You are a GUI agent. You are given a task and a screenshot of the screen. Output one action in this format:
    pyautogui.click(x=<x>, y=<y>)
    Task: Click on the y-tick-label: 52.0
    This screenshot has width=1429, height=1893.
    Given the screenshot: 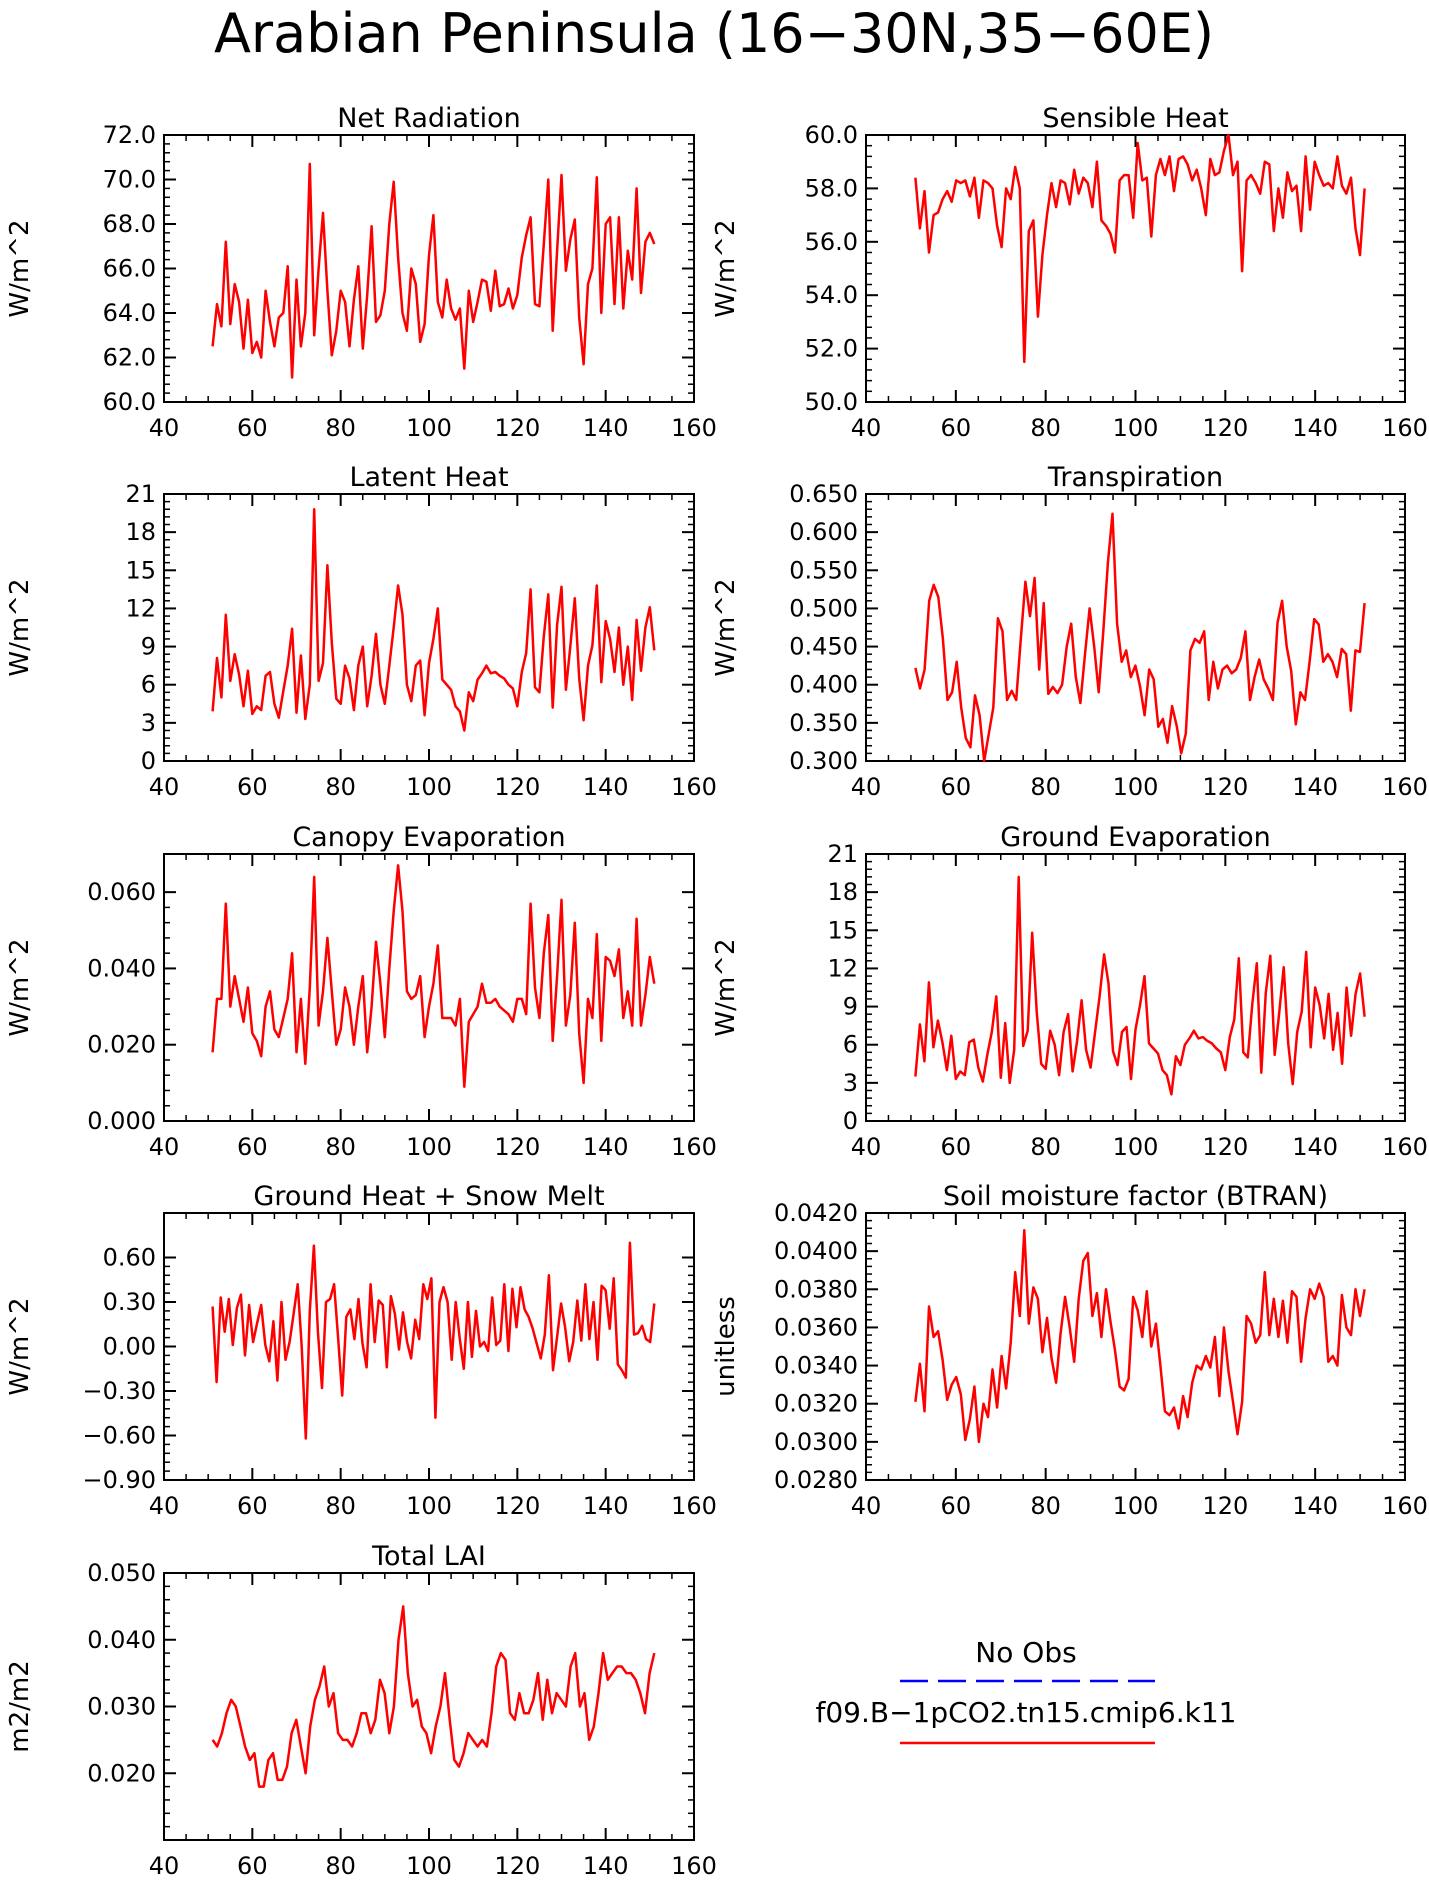 What is the action you would take?
    pyautogui.click(x=831, y=349)
    